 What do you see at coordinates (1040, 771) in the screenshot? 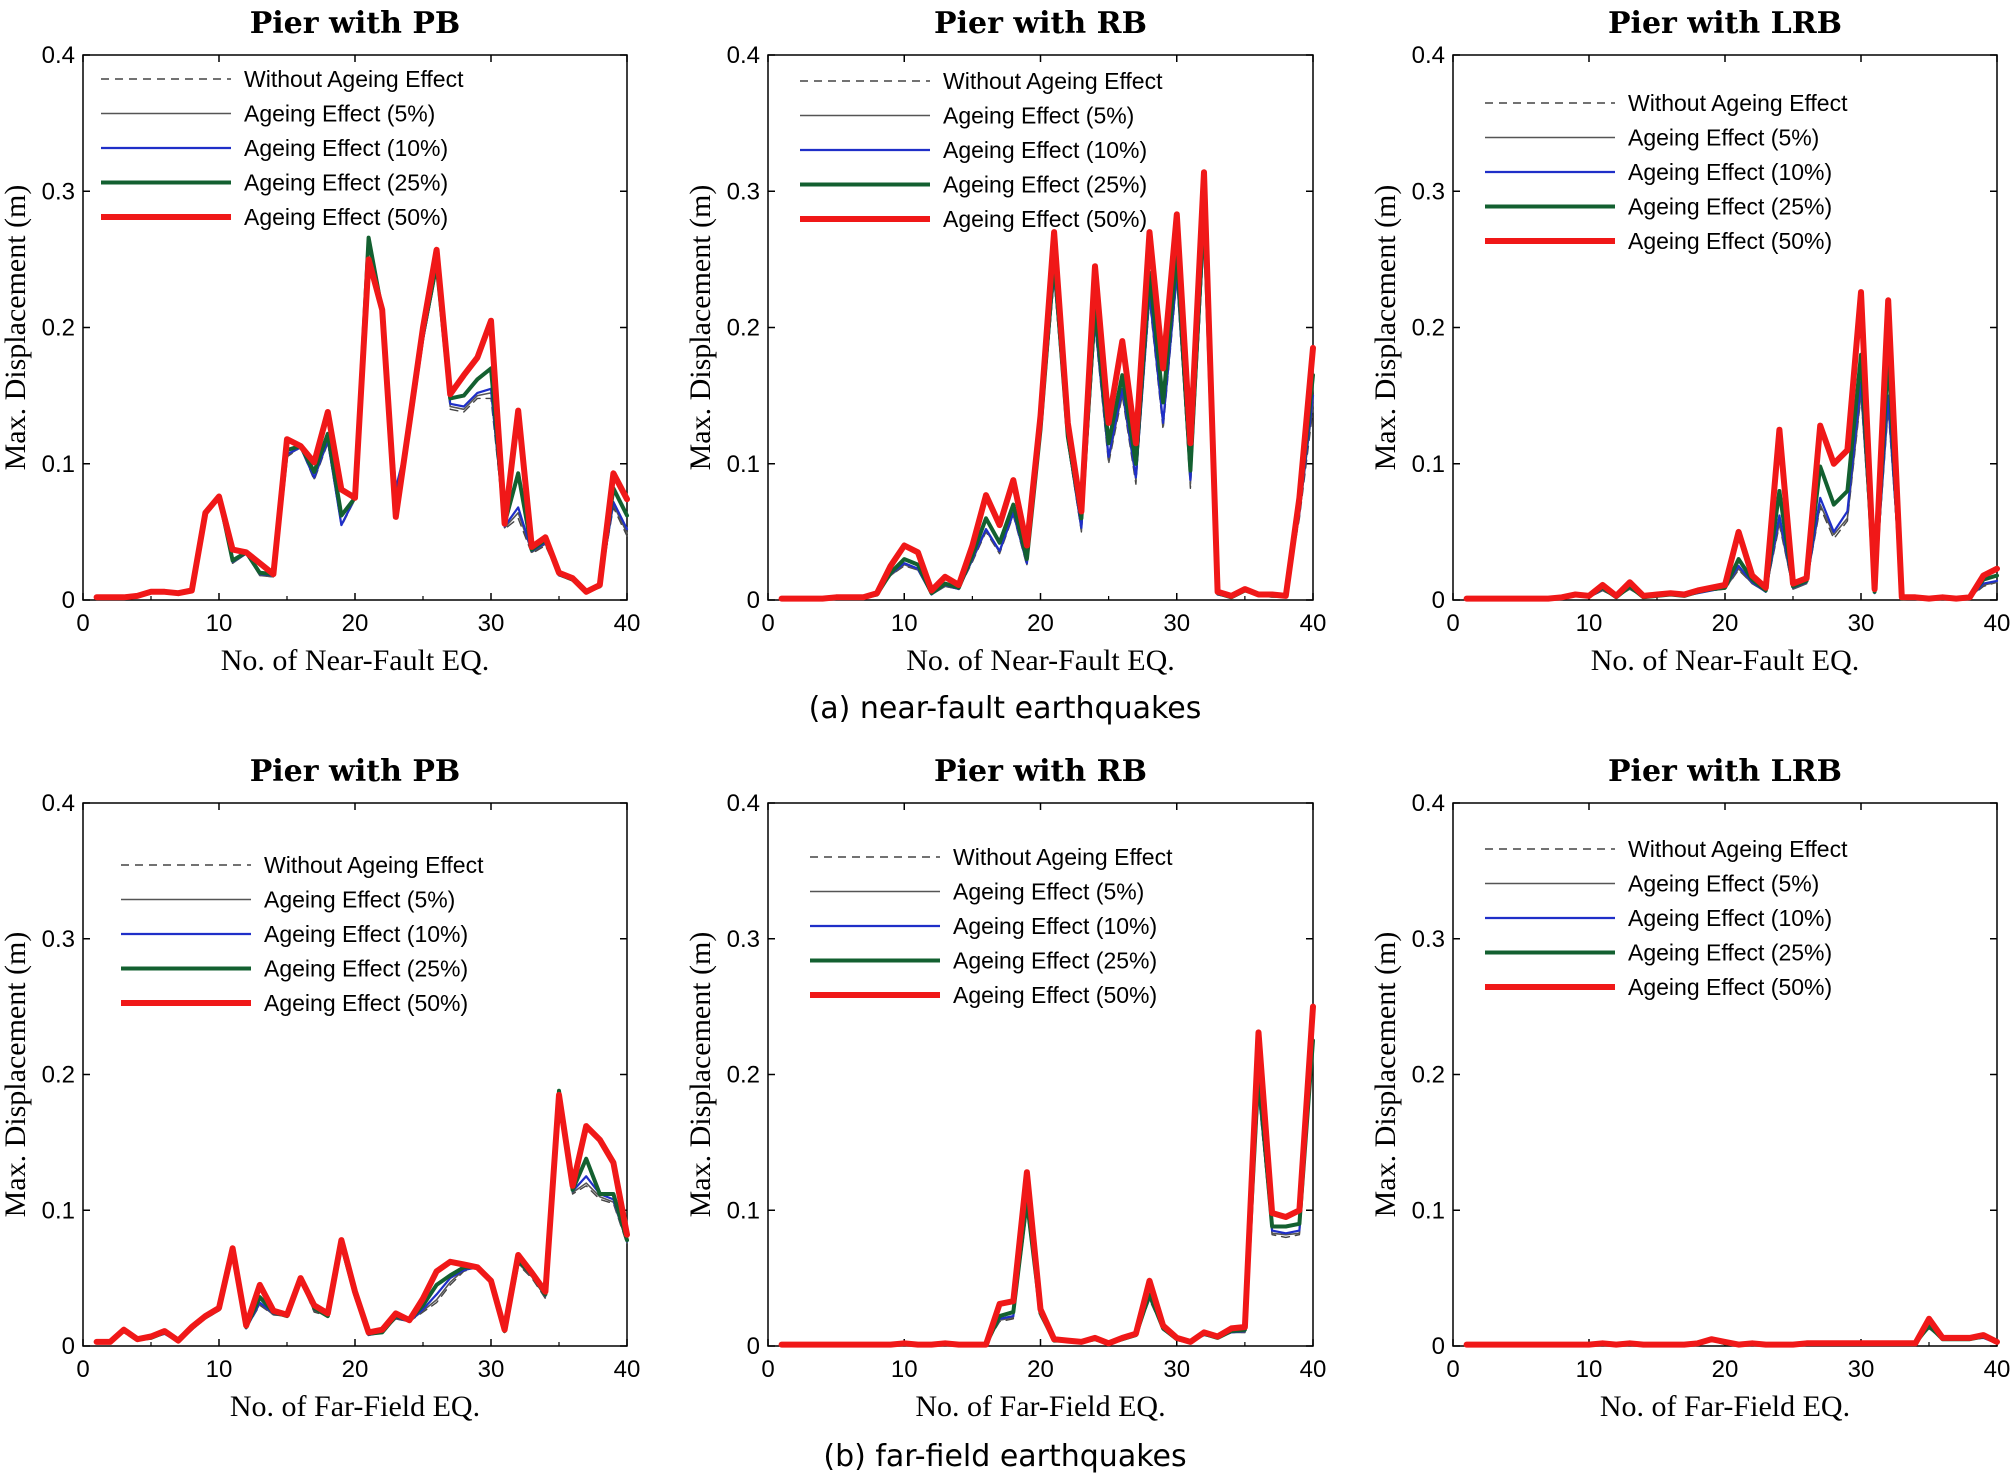
I see `chart-title: Pier with RB` at bounding box center [1040, 771].